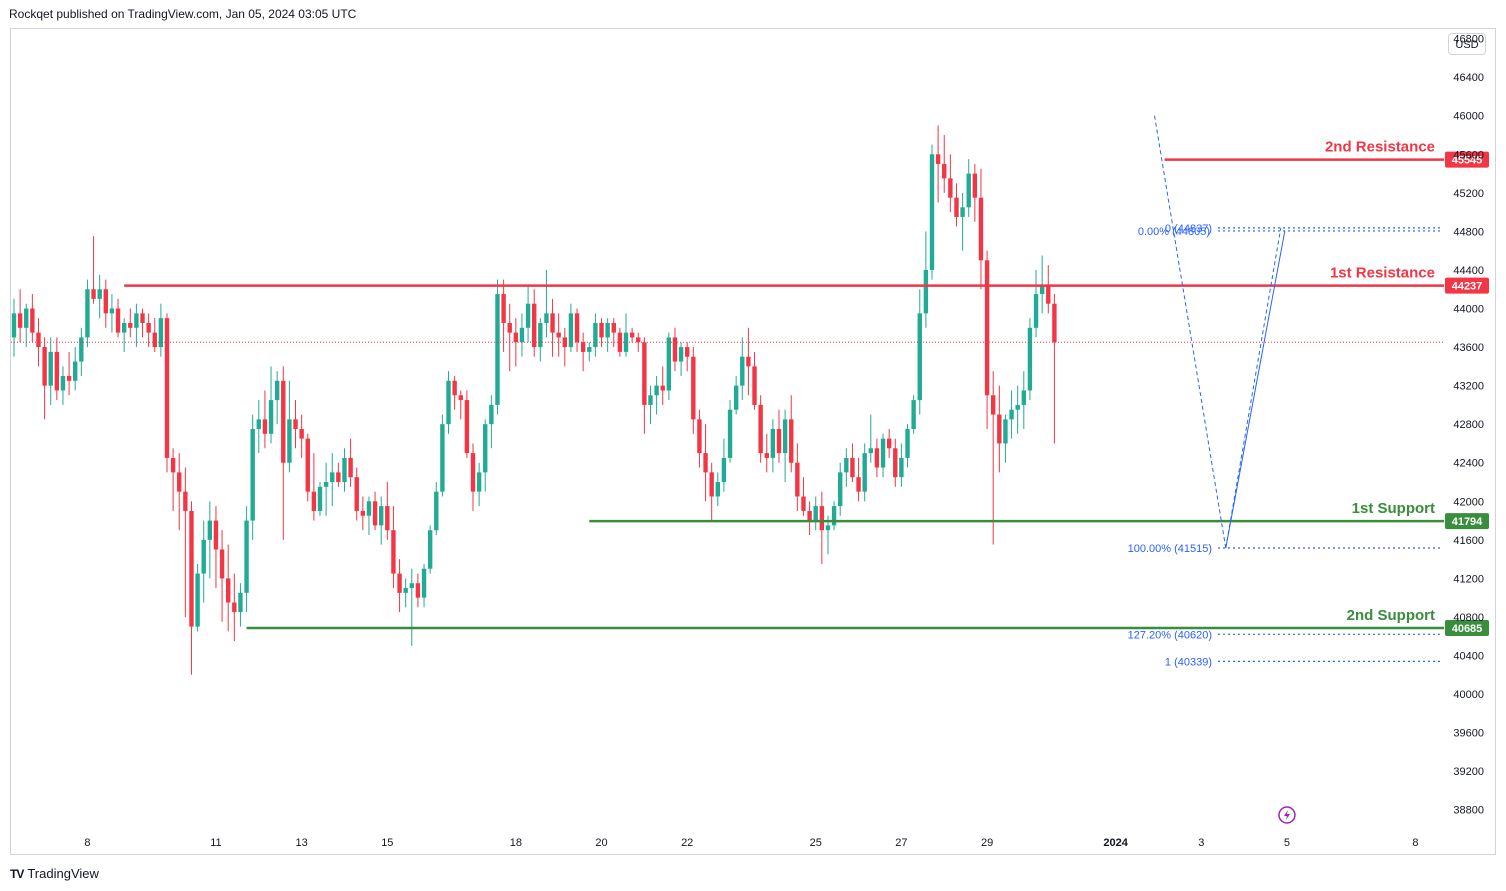 This screenshot has height=891, width=1506. Describe the element at coordinates (987, 843) in the screenshot. I see `time-tick-label: 29` at that location.